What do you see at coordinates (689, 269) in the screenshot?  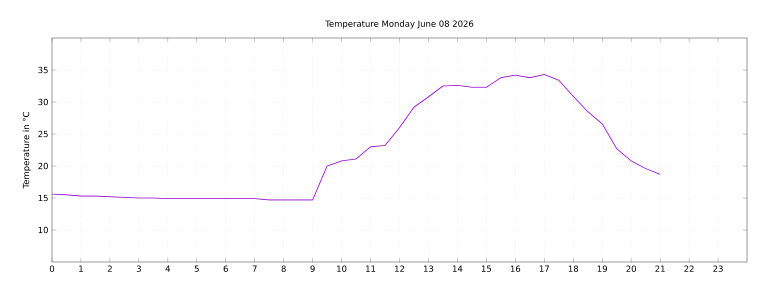 I see `x-tick-label: 22` at bounding box center [689, 269].